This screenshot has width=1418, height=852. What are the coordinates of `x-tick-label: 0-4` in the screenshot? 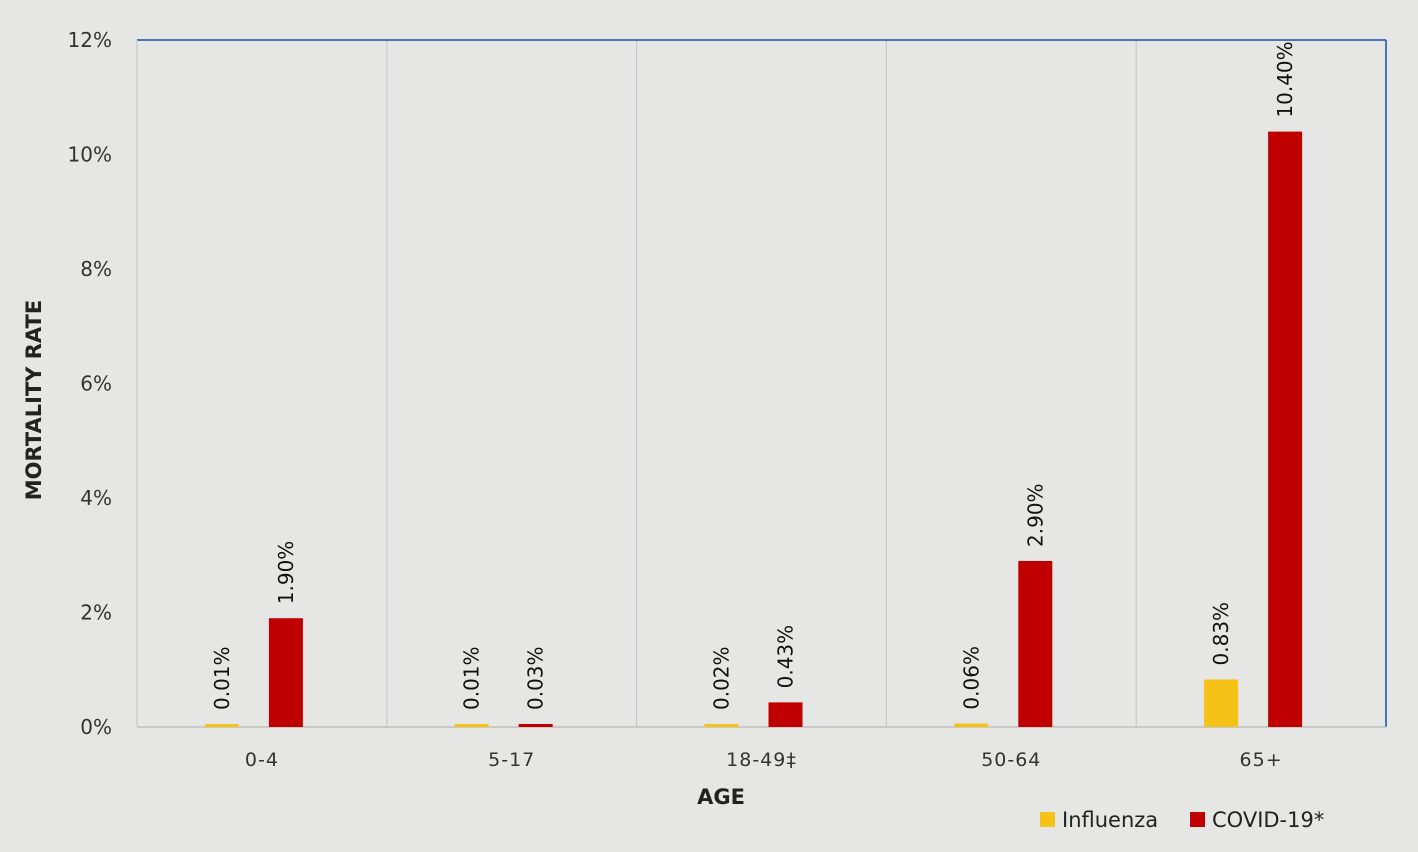 It's located at (262, 760).